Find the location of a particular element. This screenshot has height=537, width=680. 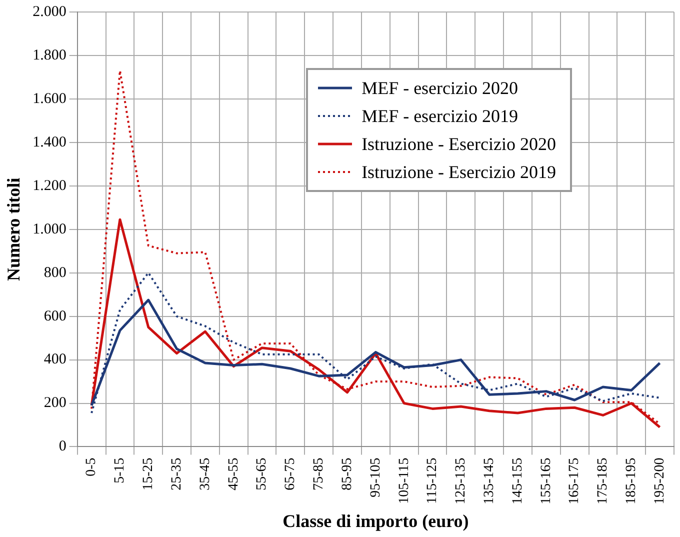

x-tick-label: 55-65 is located at coordinates (262, 474).